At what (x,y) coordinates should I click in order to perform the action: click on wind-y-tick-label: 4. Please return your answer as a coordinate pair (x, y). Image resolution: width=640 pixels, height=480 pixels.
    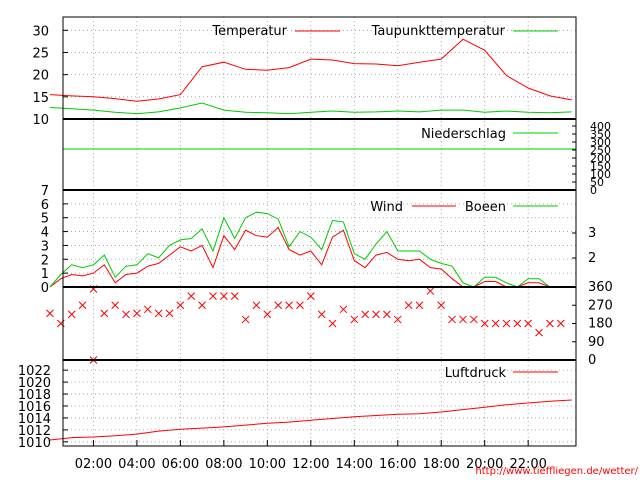
    Looking at the image, I should click on (45, 233).